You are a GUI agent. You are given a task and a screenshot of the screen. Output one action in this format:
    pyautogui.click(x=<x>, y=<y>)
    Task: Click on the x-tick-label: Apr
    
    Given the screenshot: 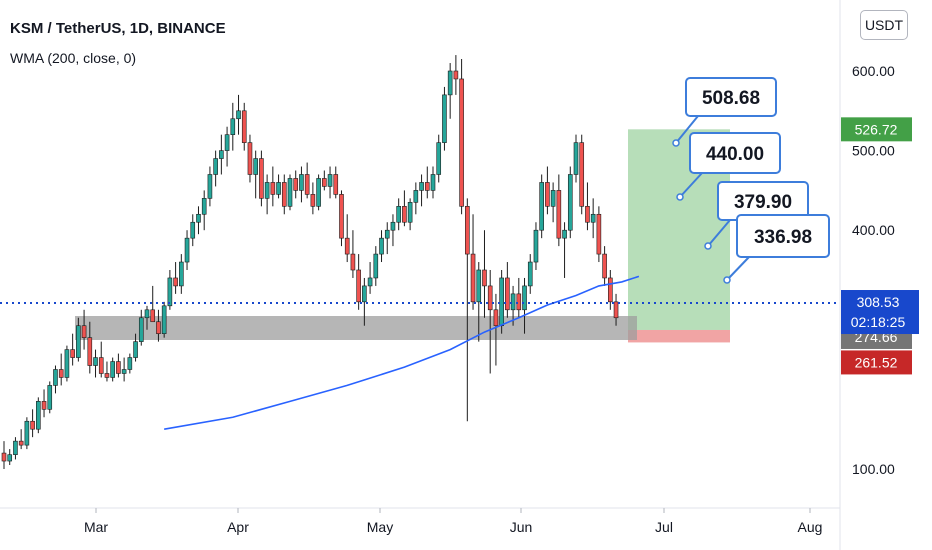 What is the action you would take?
    pyautogui.click(x=238, y=527)
    